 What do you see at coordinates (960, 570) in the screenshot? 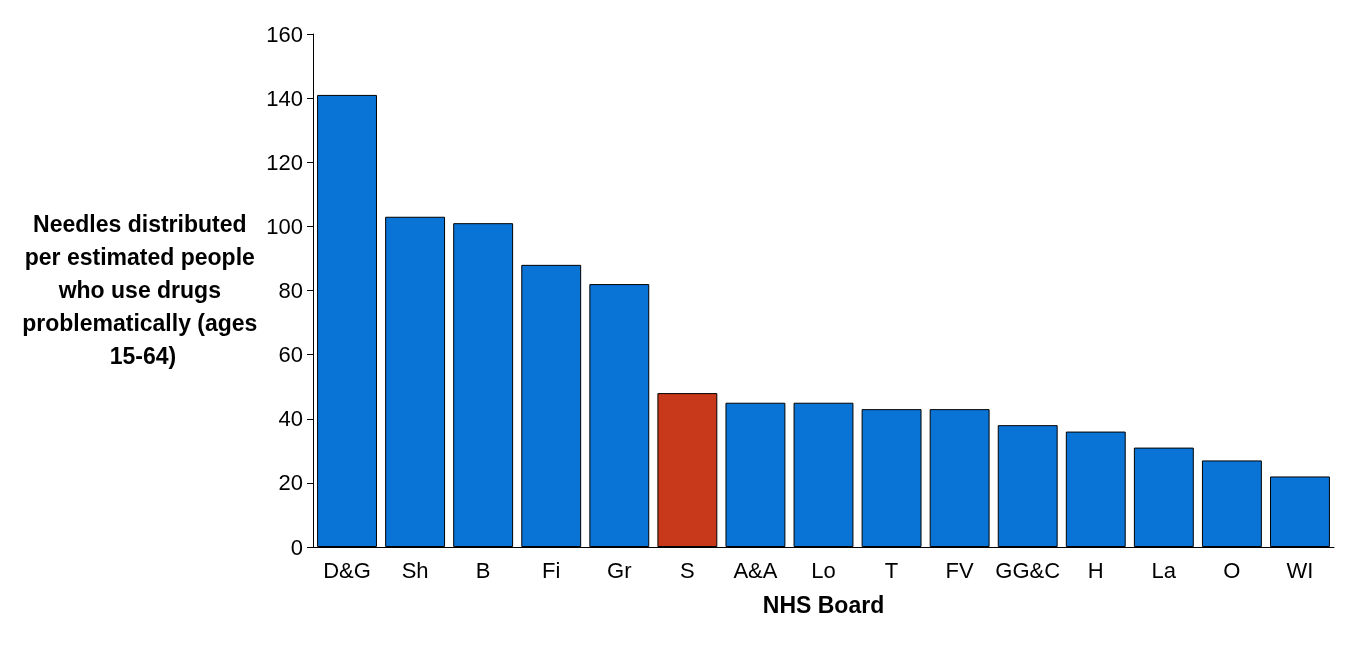
I see `x-tick-label: FV` at bounding box center [960, 570].